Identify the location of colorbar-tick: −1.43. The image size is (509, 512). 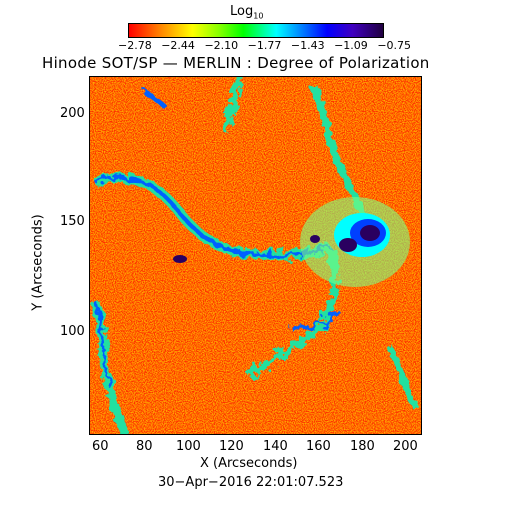
(307, 45).